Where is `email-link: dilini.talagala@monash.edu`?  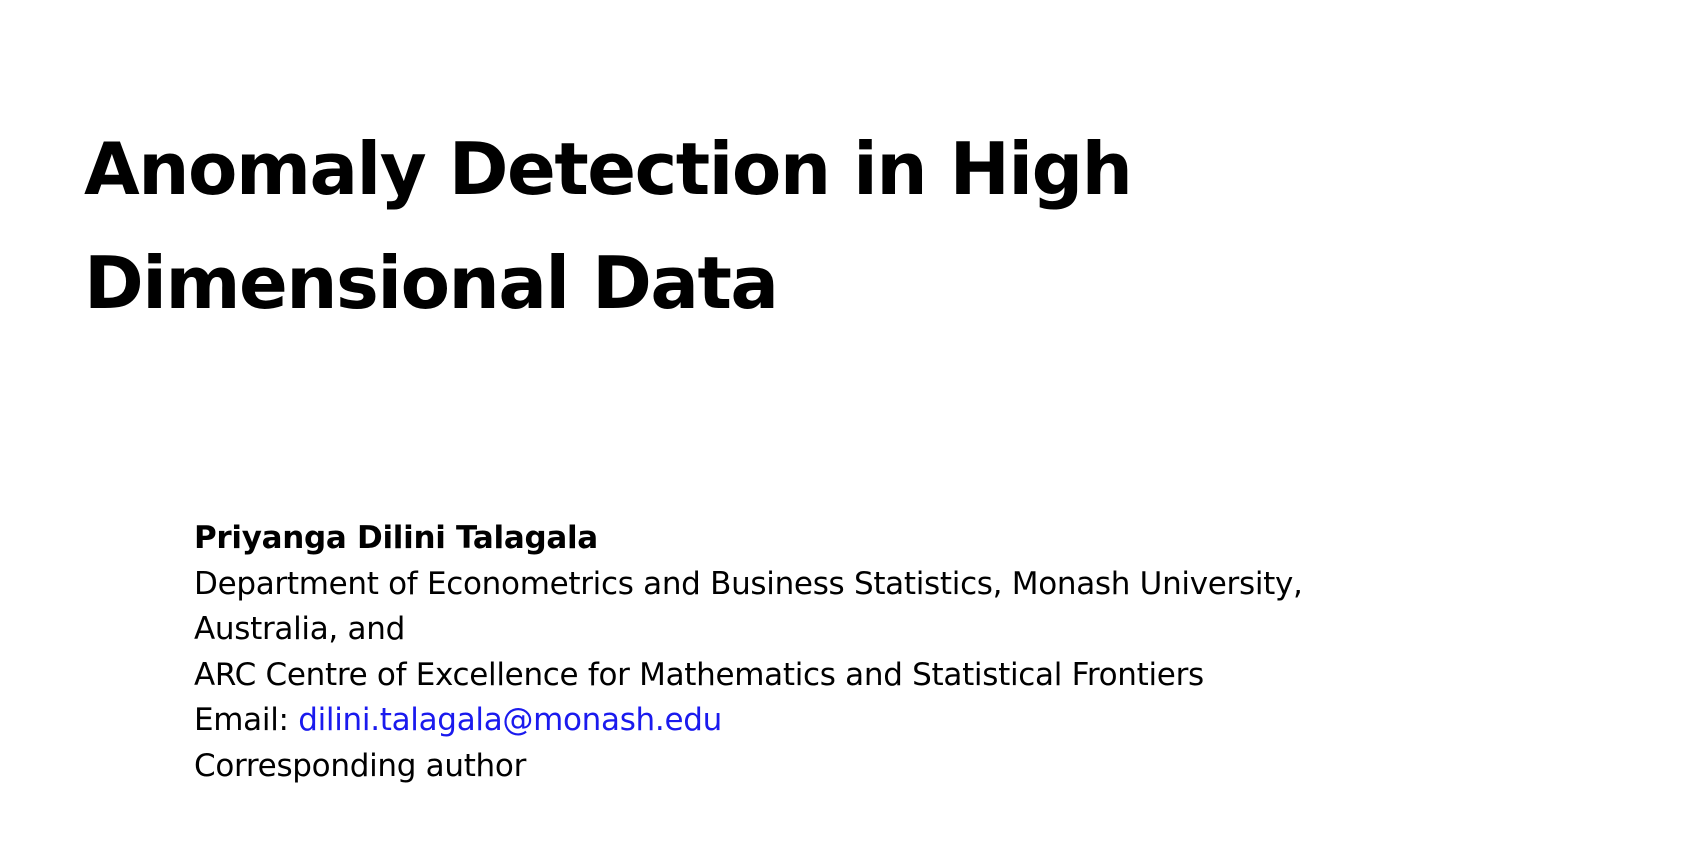 email-link: dilini.talagala@monash.edu is located at coordinates (510, 720).